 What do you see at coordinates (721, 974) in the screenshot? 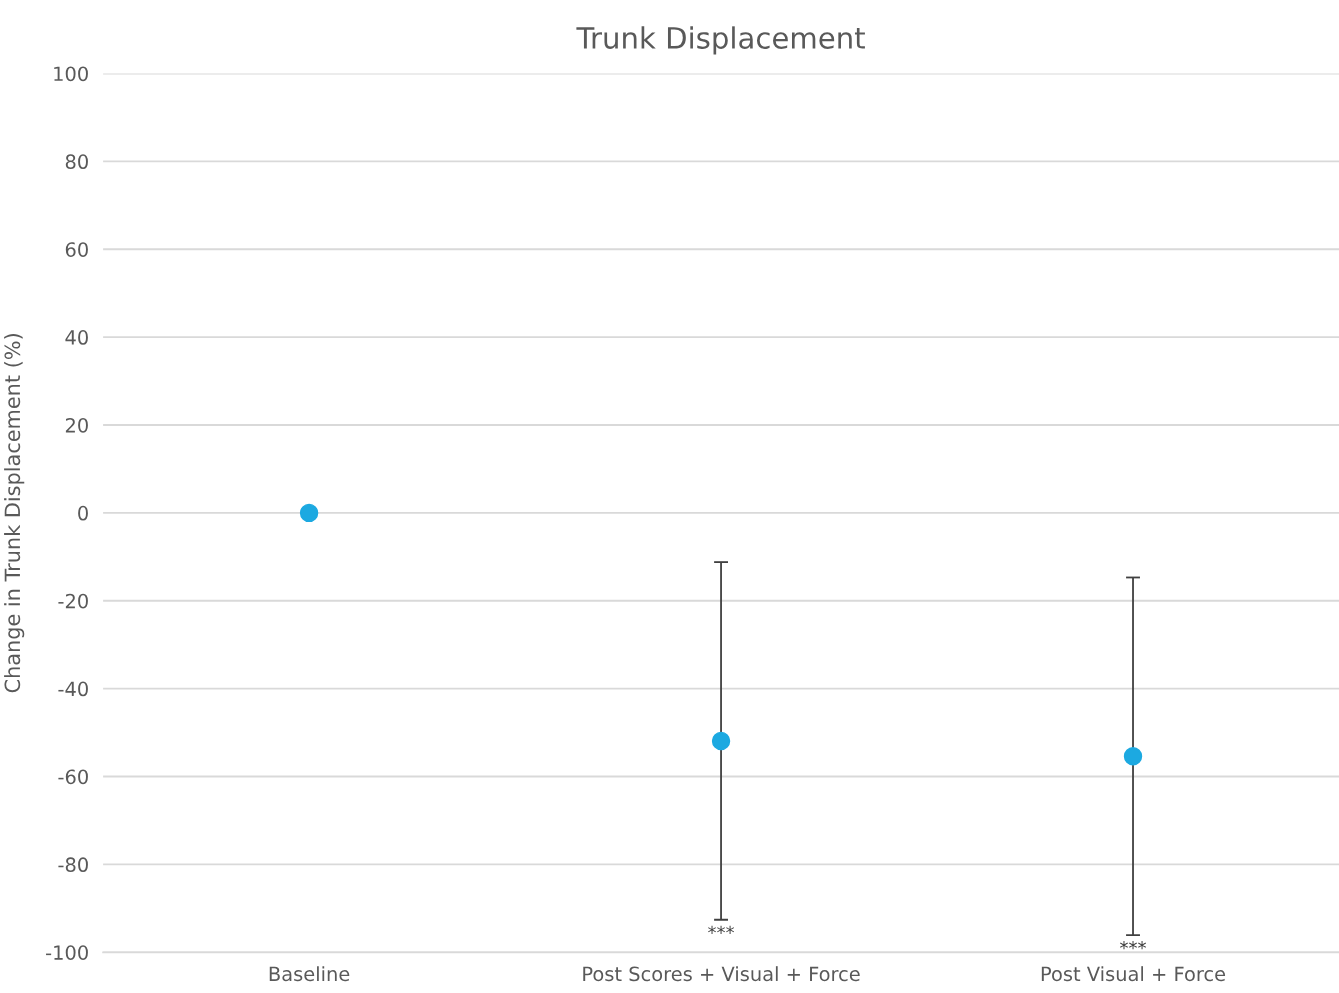
I see `x-tick-label: Post Scores + Visual + Force` at bounding box center [721, 974].